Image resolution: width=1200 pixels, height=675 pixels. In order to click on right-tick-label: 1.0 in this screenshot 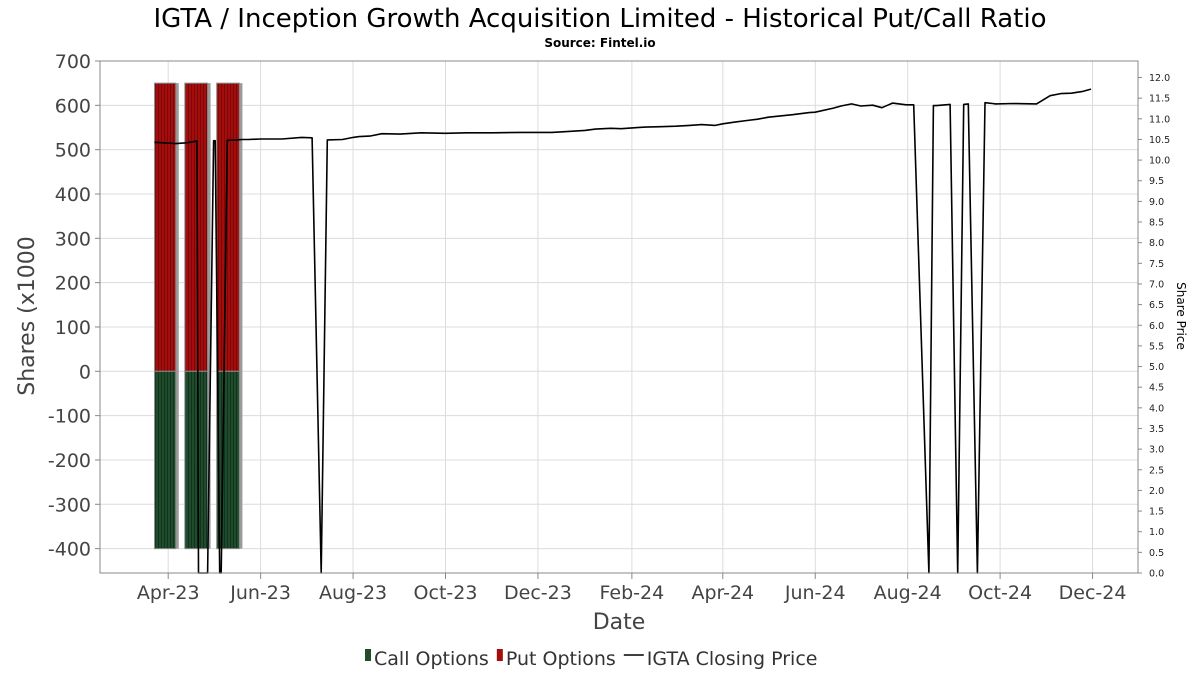, I will do `click(1156, 532)`.